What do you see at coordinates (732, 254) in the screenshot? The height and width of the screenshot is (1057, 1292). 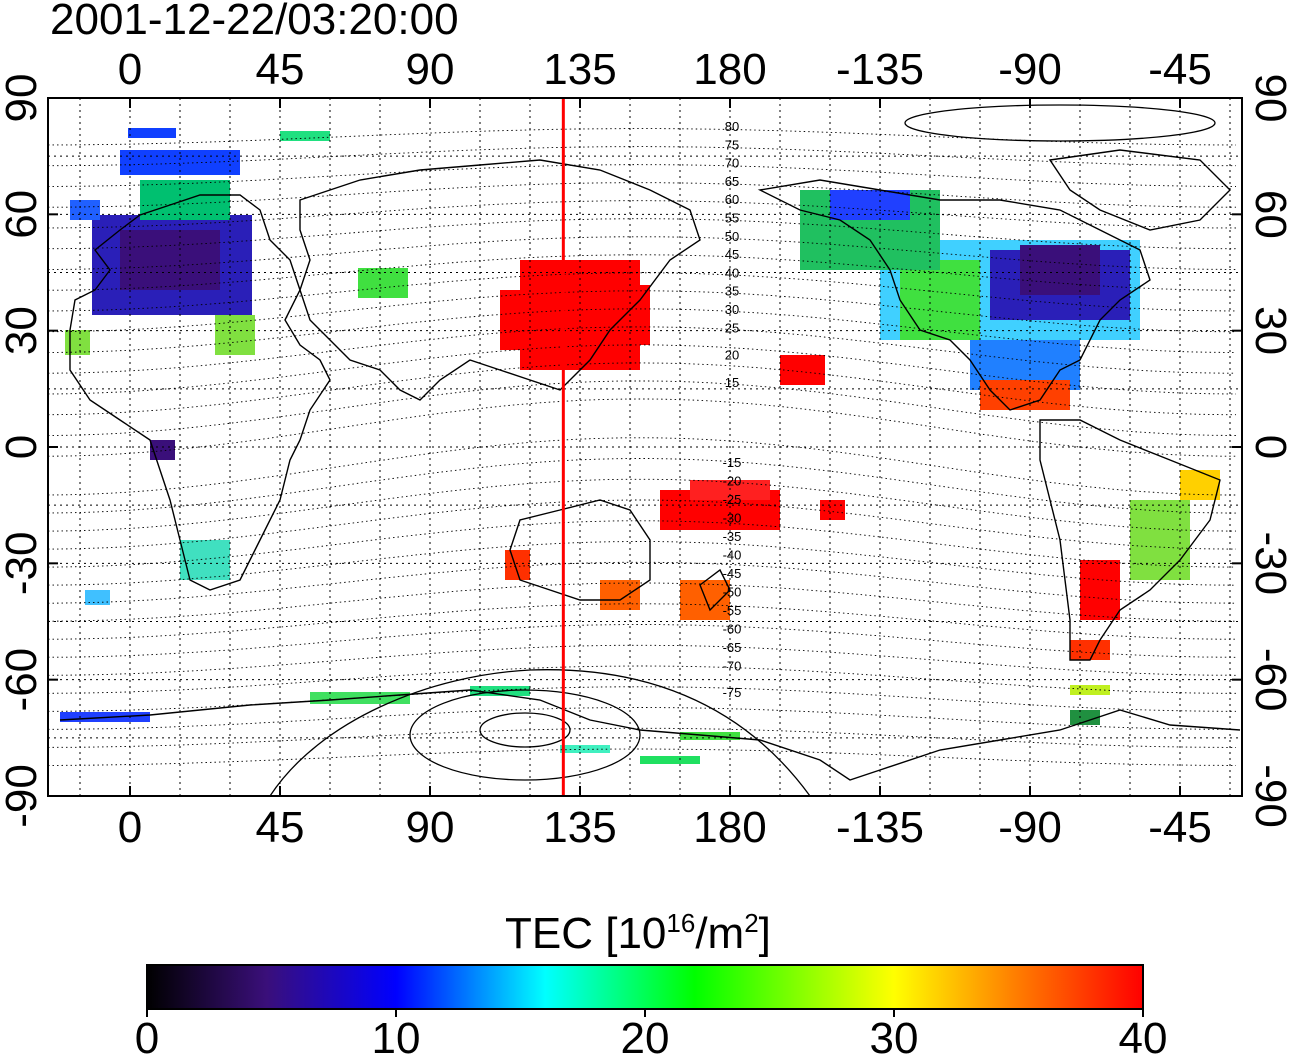 I see `contour-label-north: 45` at bounding box center [732, 254].